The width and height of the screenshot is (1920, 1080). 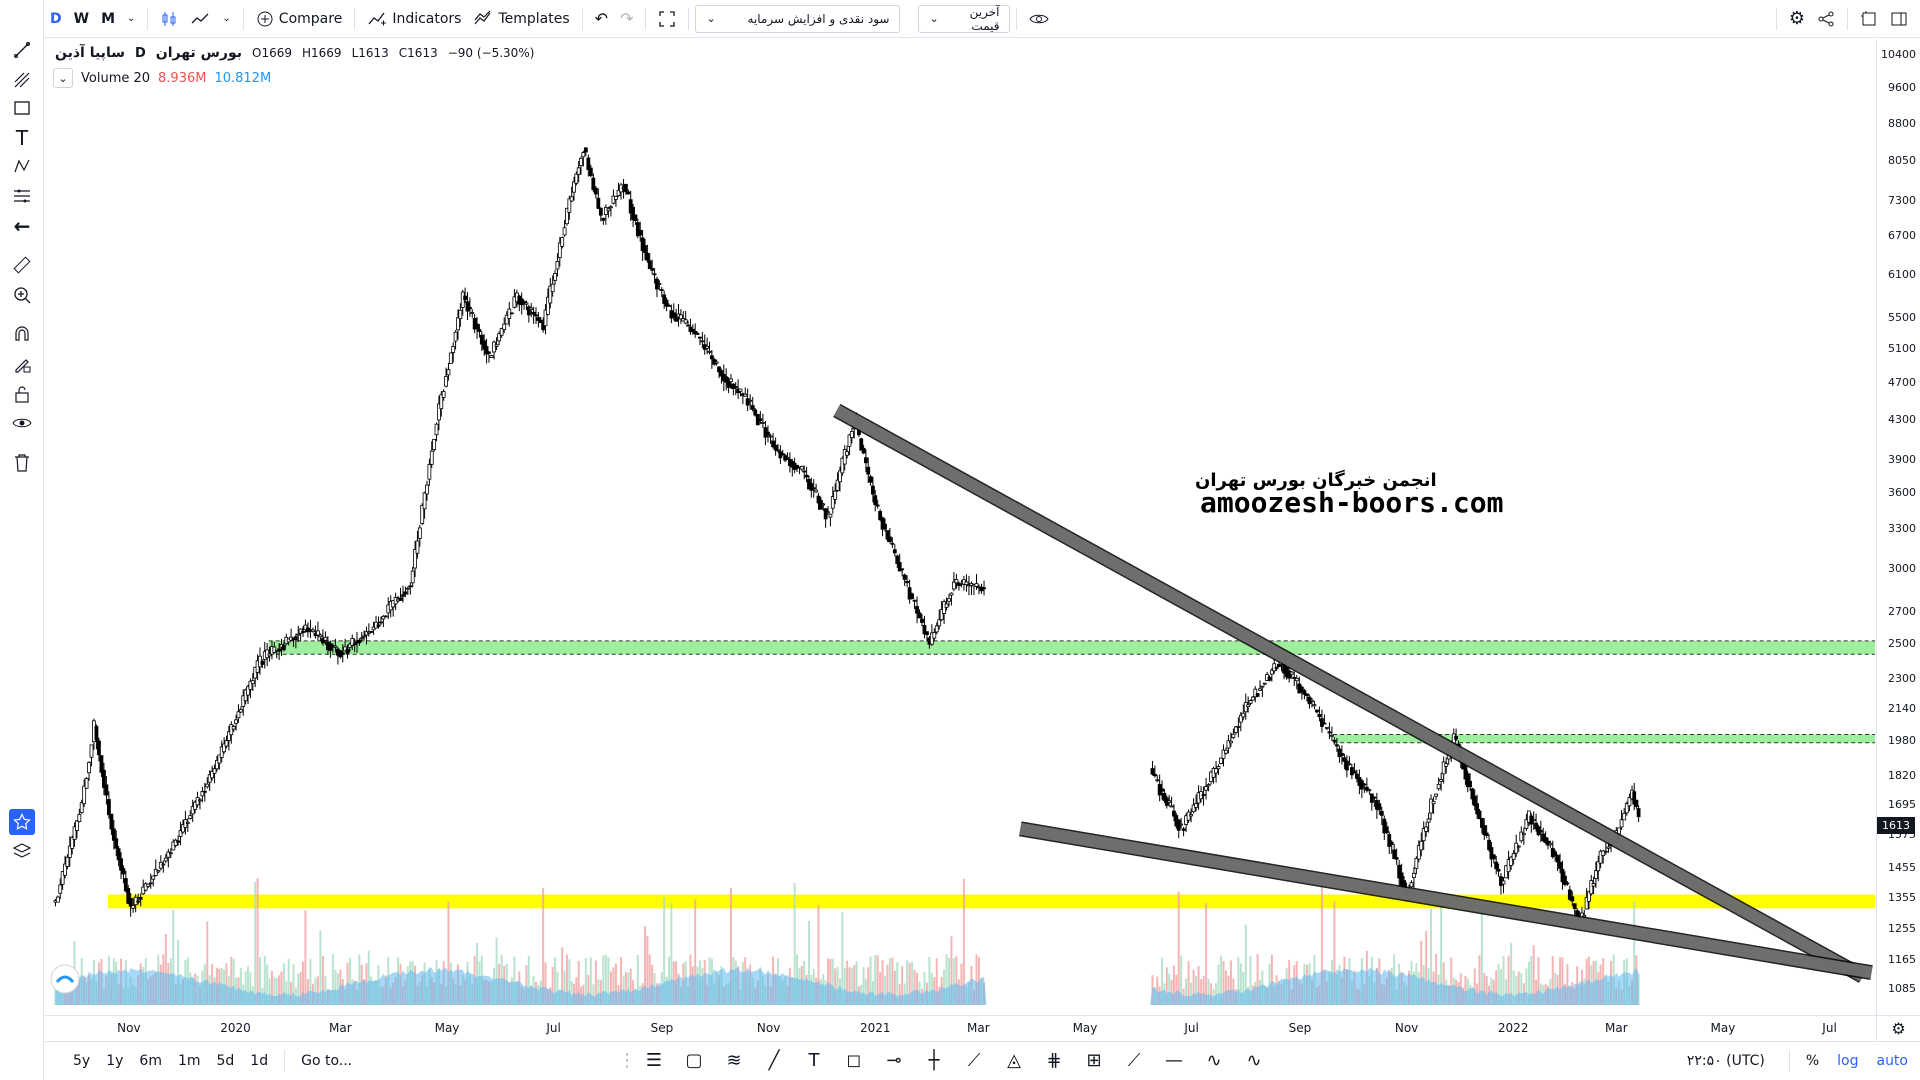 I want to click on indicators-button: Indicators, so click(x=414, y=19).